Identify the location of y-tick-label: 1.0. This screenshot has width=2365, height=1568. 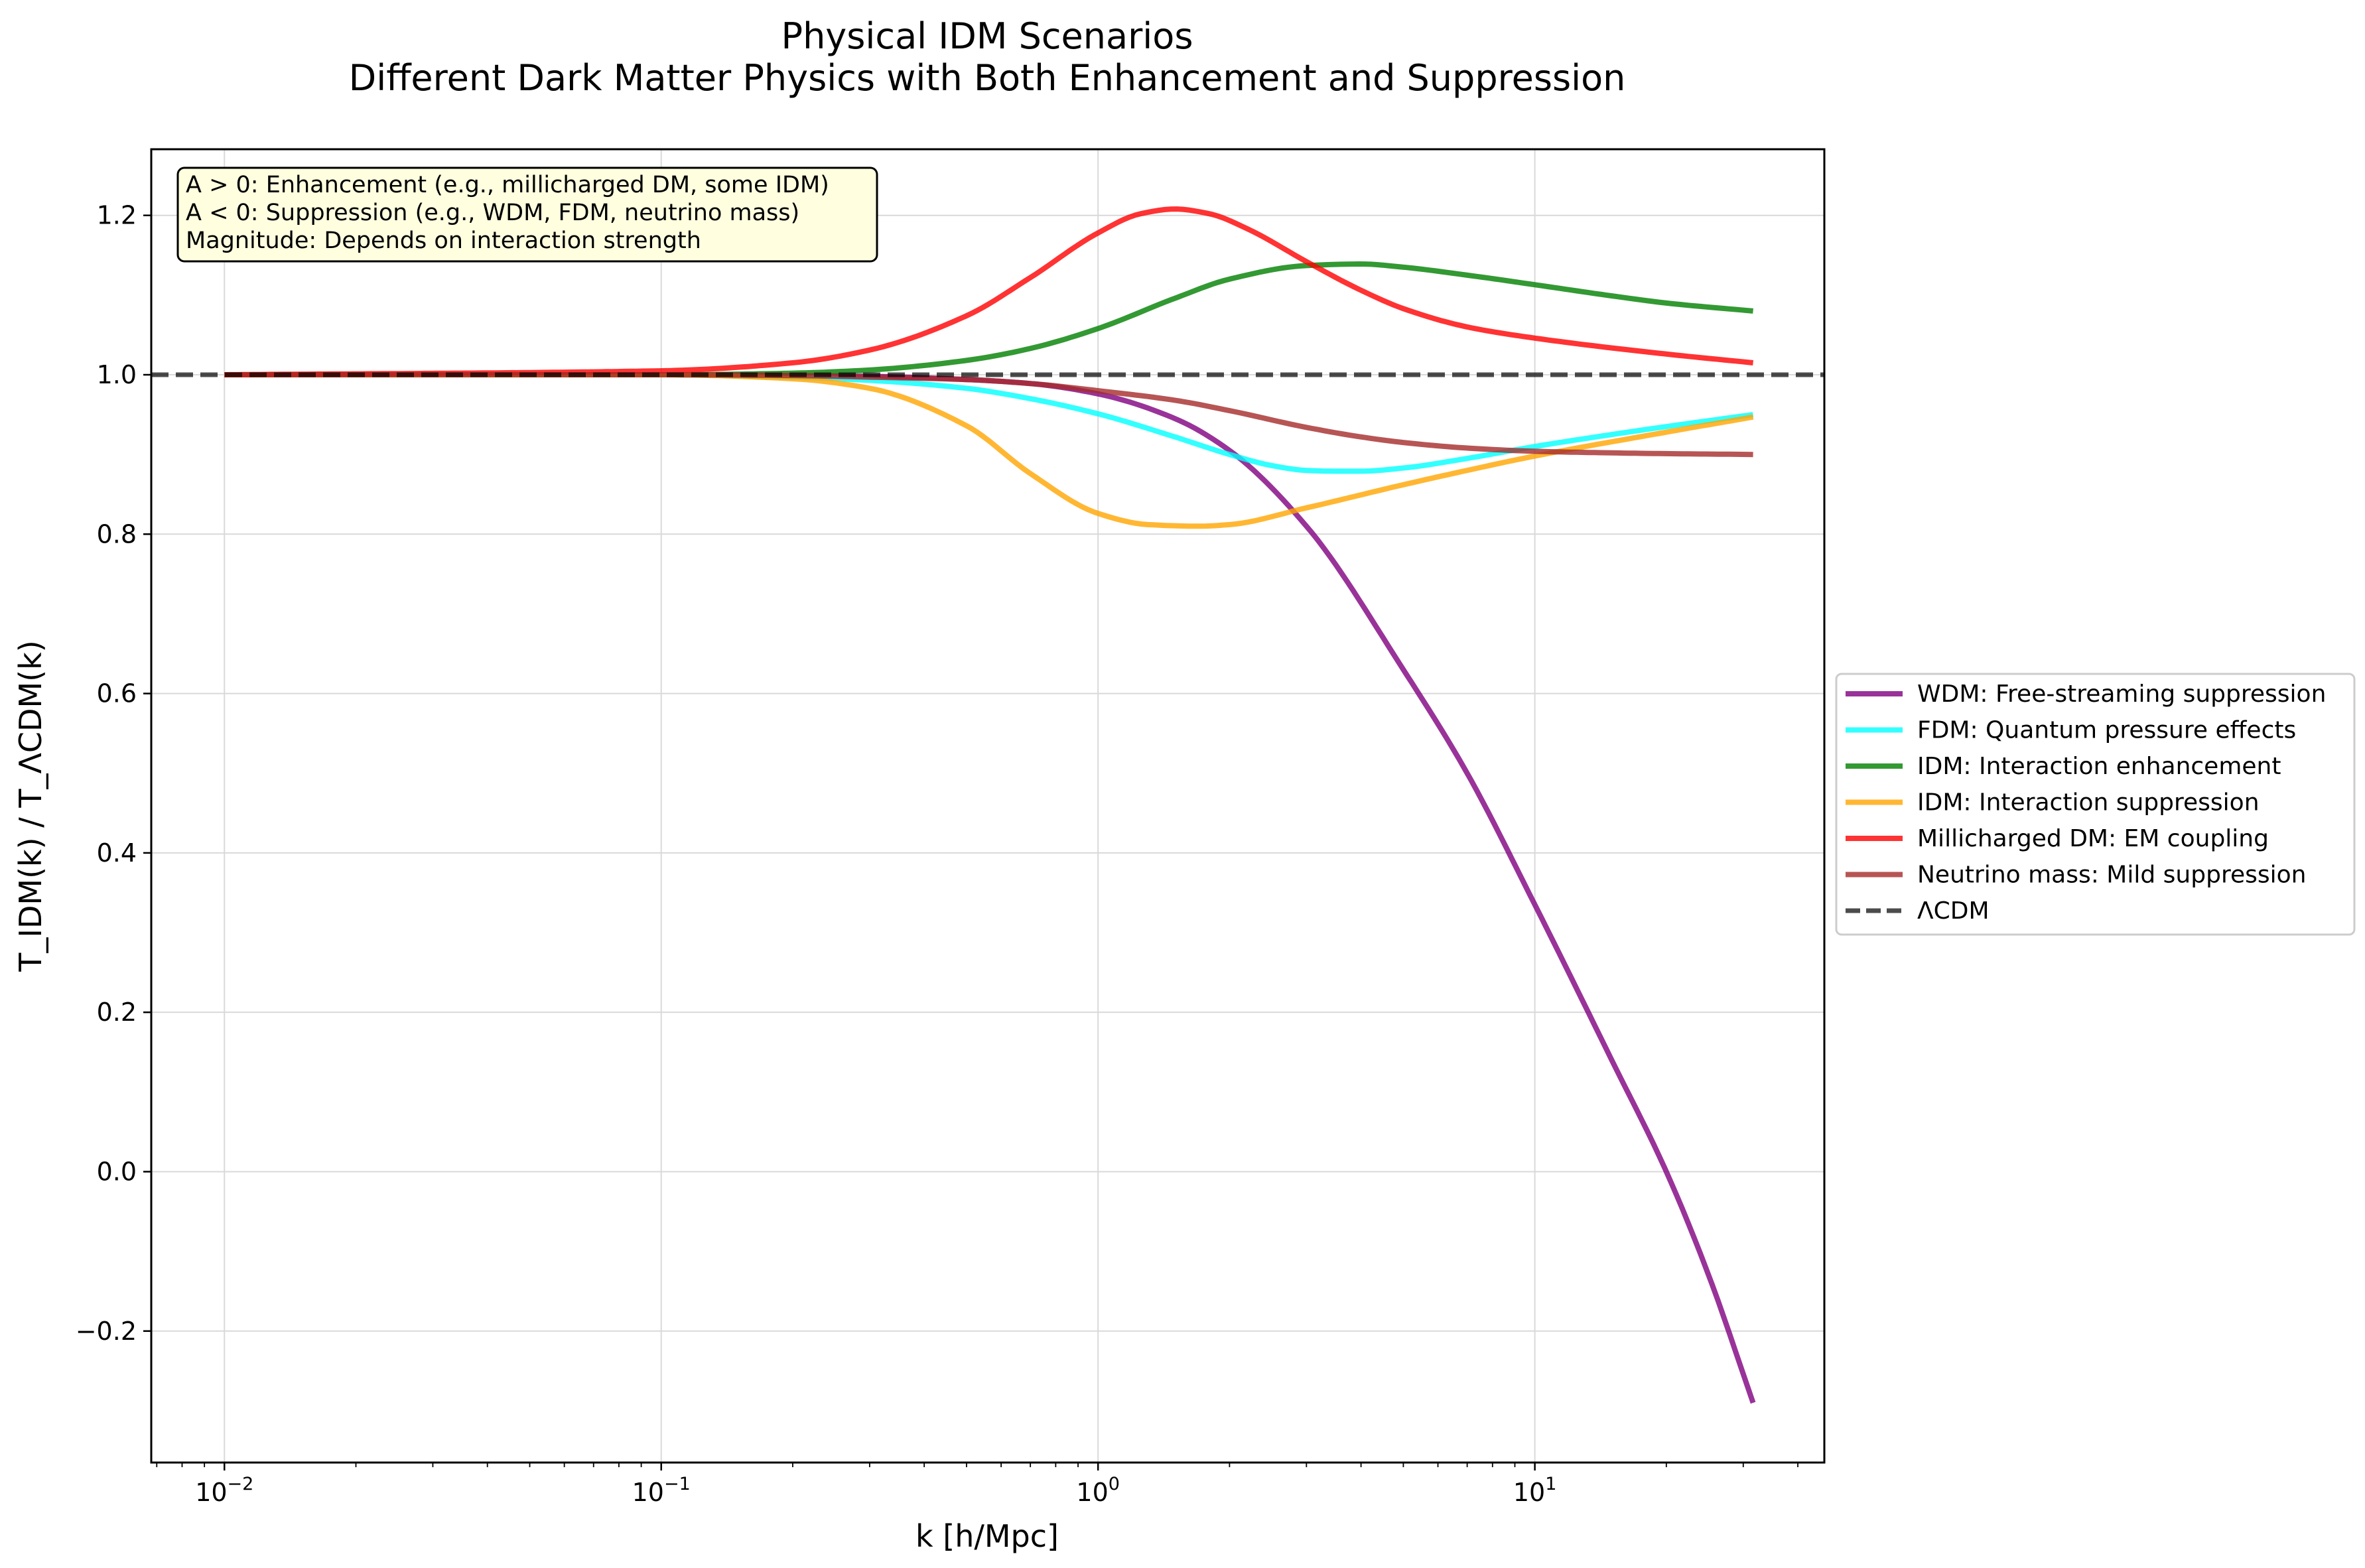
(117, 374).